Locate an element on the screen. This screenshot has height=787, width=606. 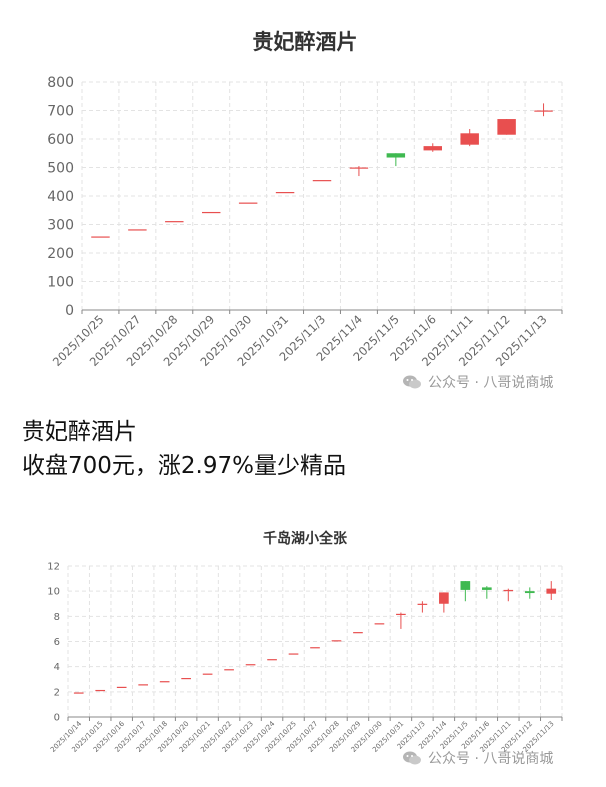
y-tick-label: 8 is located at coordinates (57, 617).